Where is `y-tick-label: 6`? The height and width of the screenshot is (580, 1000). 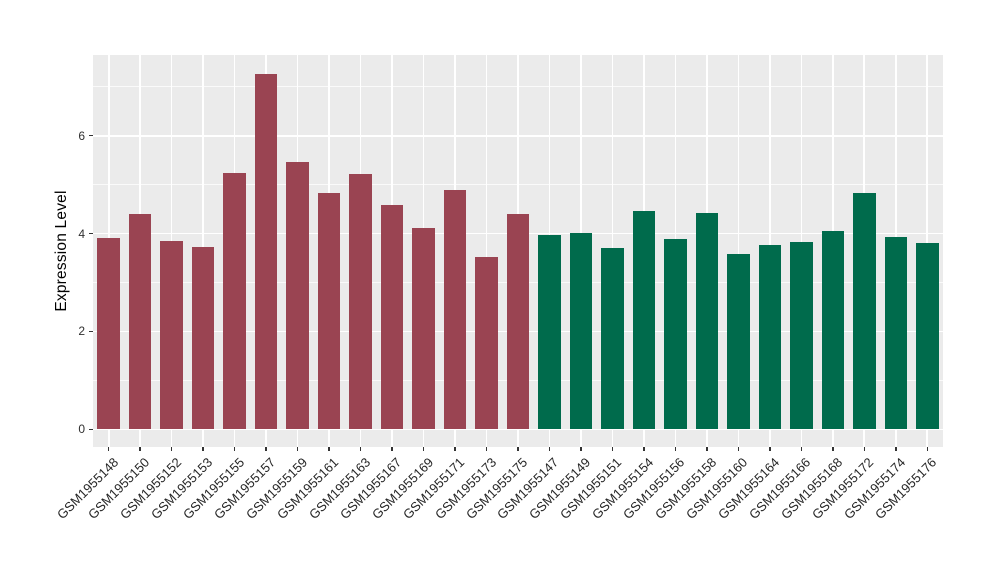
y-tick-label: 6 is located at coordinates (81, 135).